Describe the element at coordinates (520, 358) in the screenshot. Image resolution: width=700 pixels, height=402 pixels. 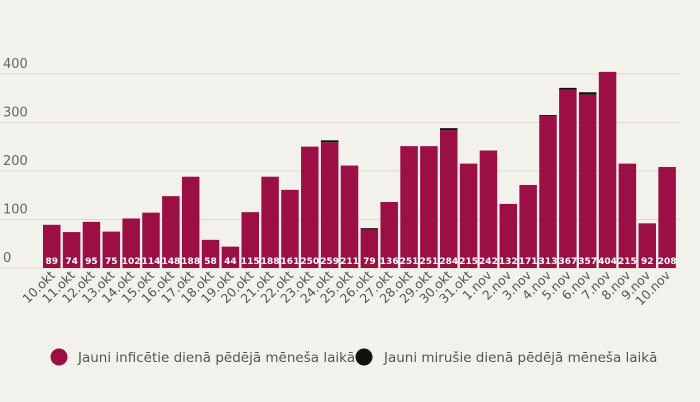
I see `legend-label: Jauni mirušie dienā pēdējā mēneša laikā` at that location.